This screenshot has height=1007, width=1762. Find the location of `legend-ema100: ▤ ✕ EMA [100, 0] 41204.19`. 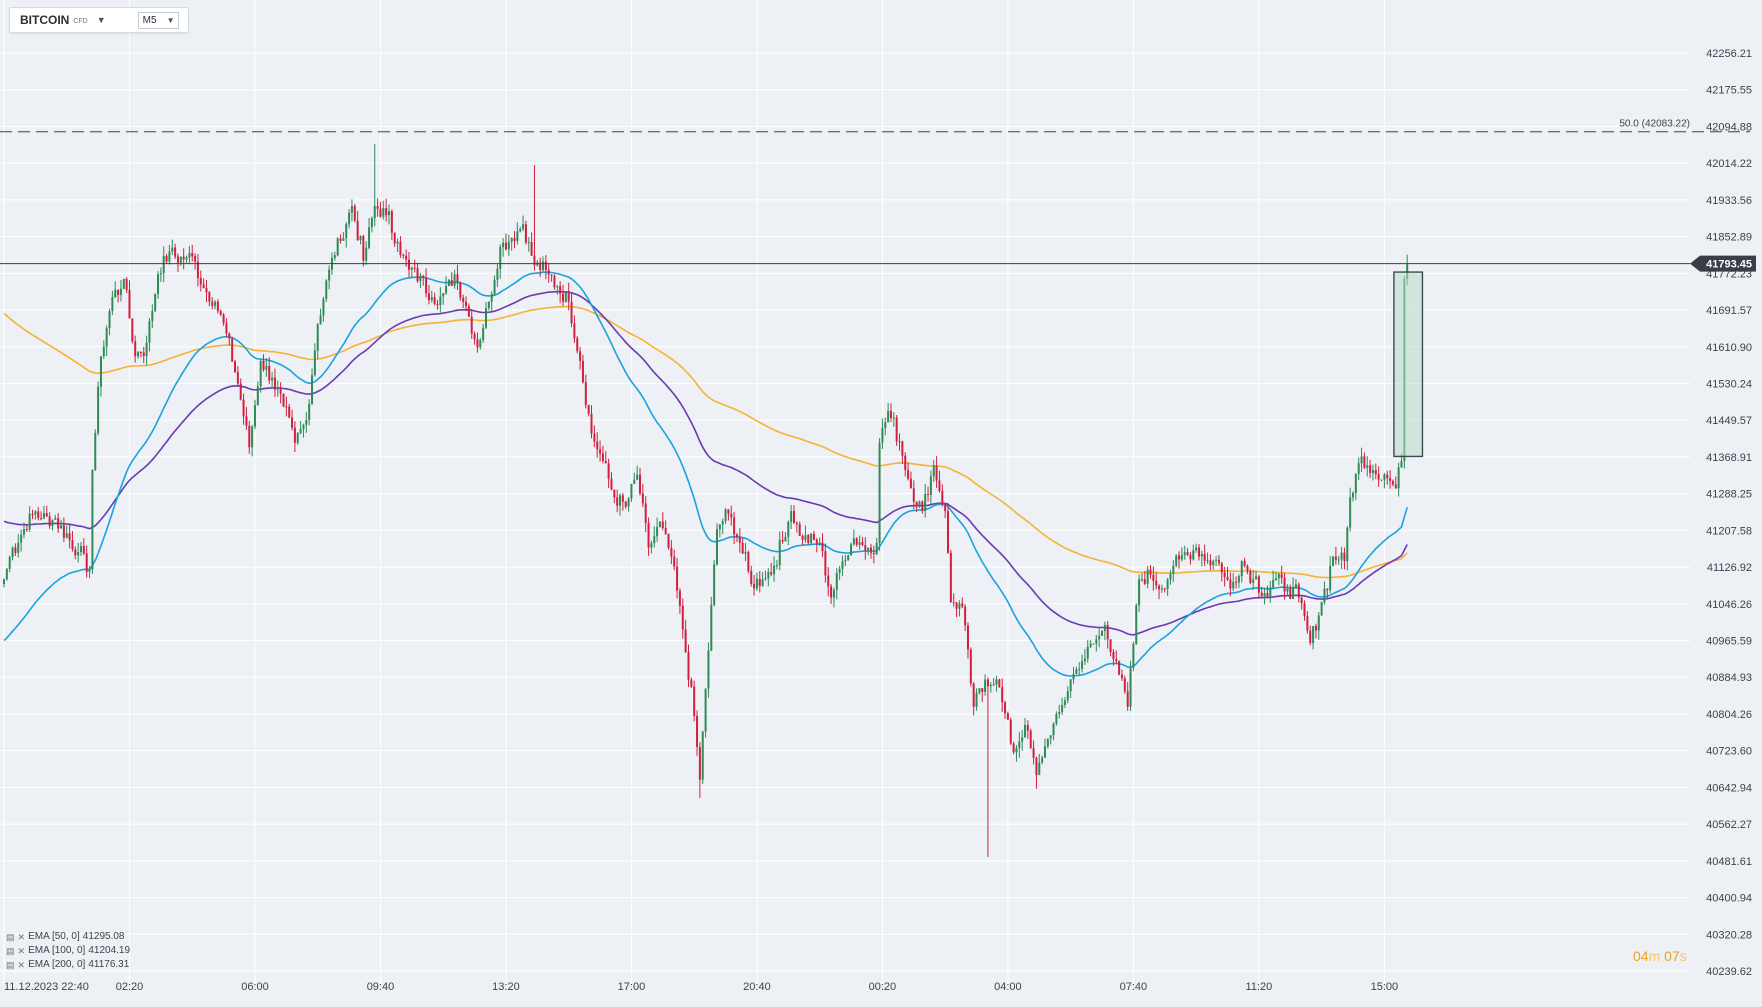

legend-ema100: ▤ ✕ EMA [100, 0] 41204.19 is located at coordinates (68, 951).